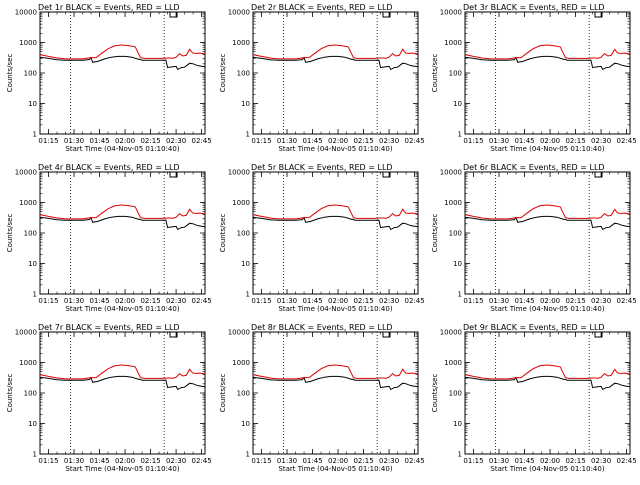 Image resolution: width=640 pixels, height=485 pixels. What do you see at coordinates (322, 167) in the screenshot?
I see `chart-title: Det 5r BLACK = Events, RED = LLD` at bounding box center [322, 167].